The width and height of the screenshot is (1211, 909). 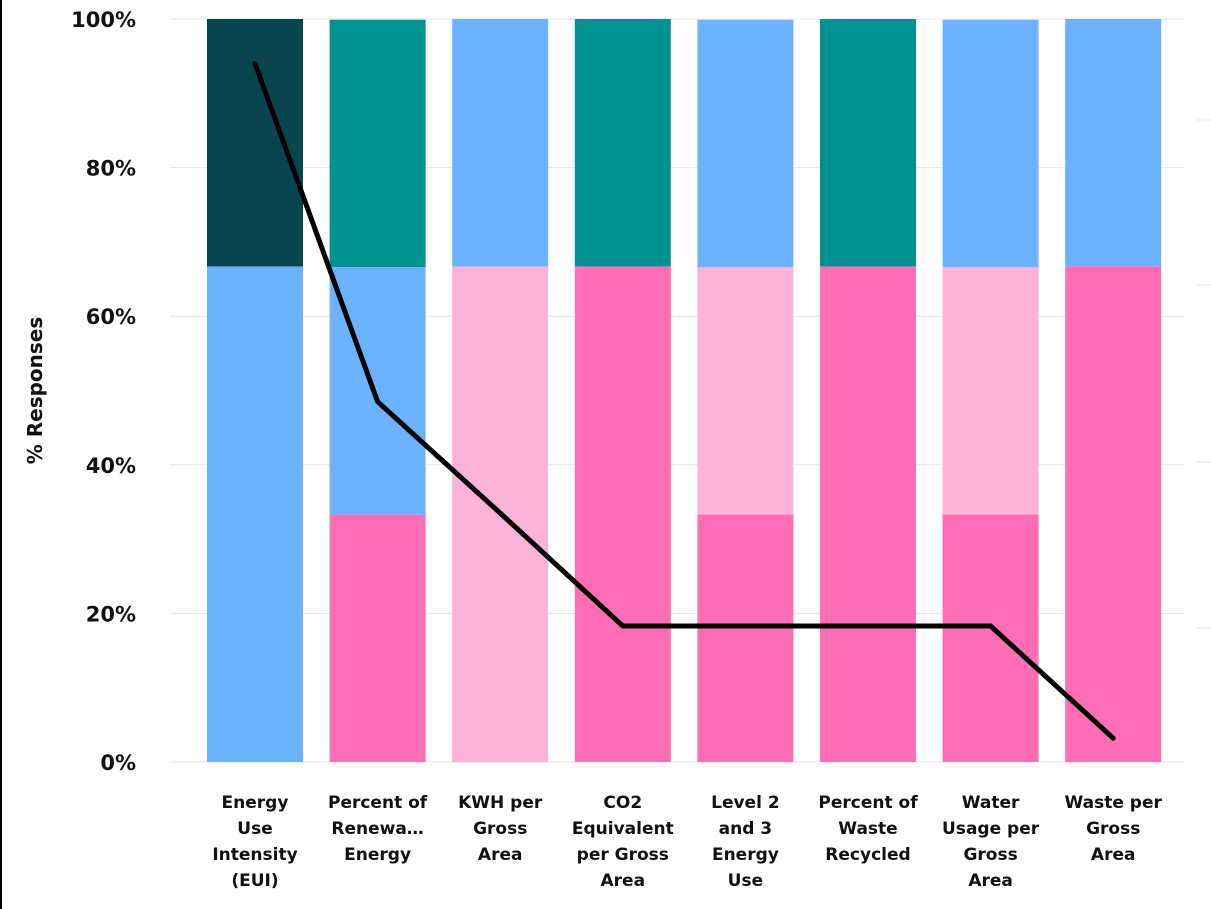 What do you see at coordinates (868, 829) in the screenshot?
I see `x-tick-label: Percent of Waste Recycled` at bounding box center [868, 829].